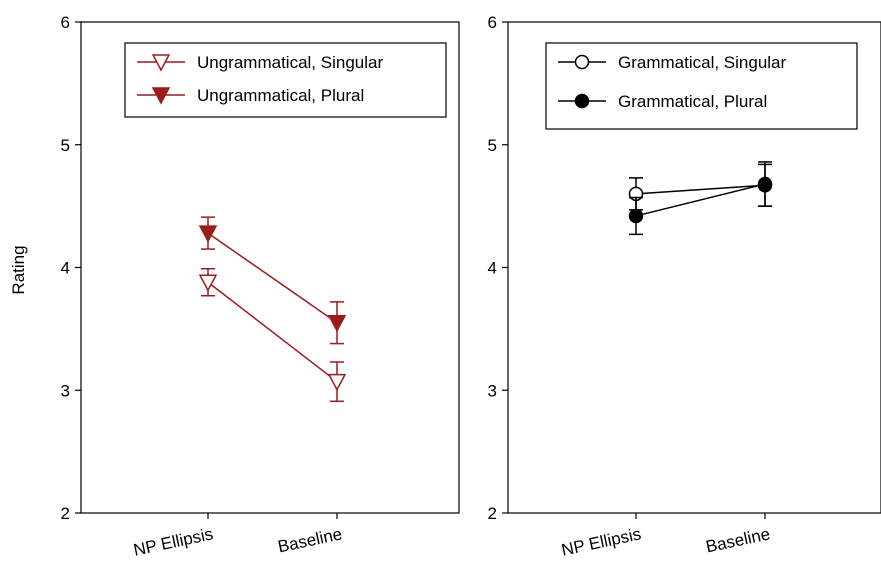 The width and height of the screenshot is (881, 568). I want to click on legend-label: Grammatical, Singular, so click(702, 62).